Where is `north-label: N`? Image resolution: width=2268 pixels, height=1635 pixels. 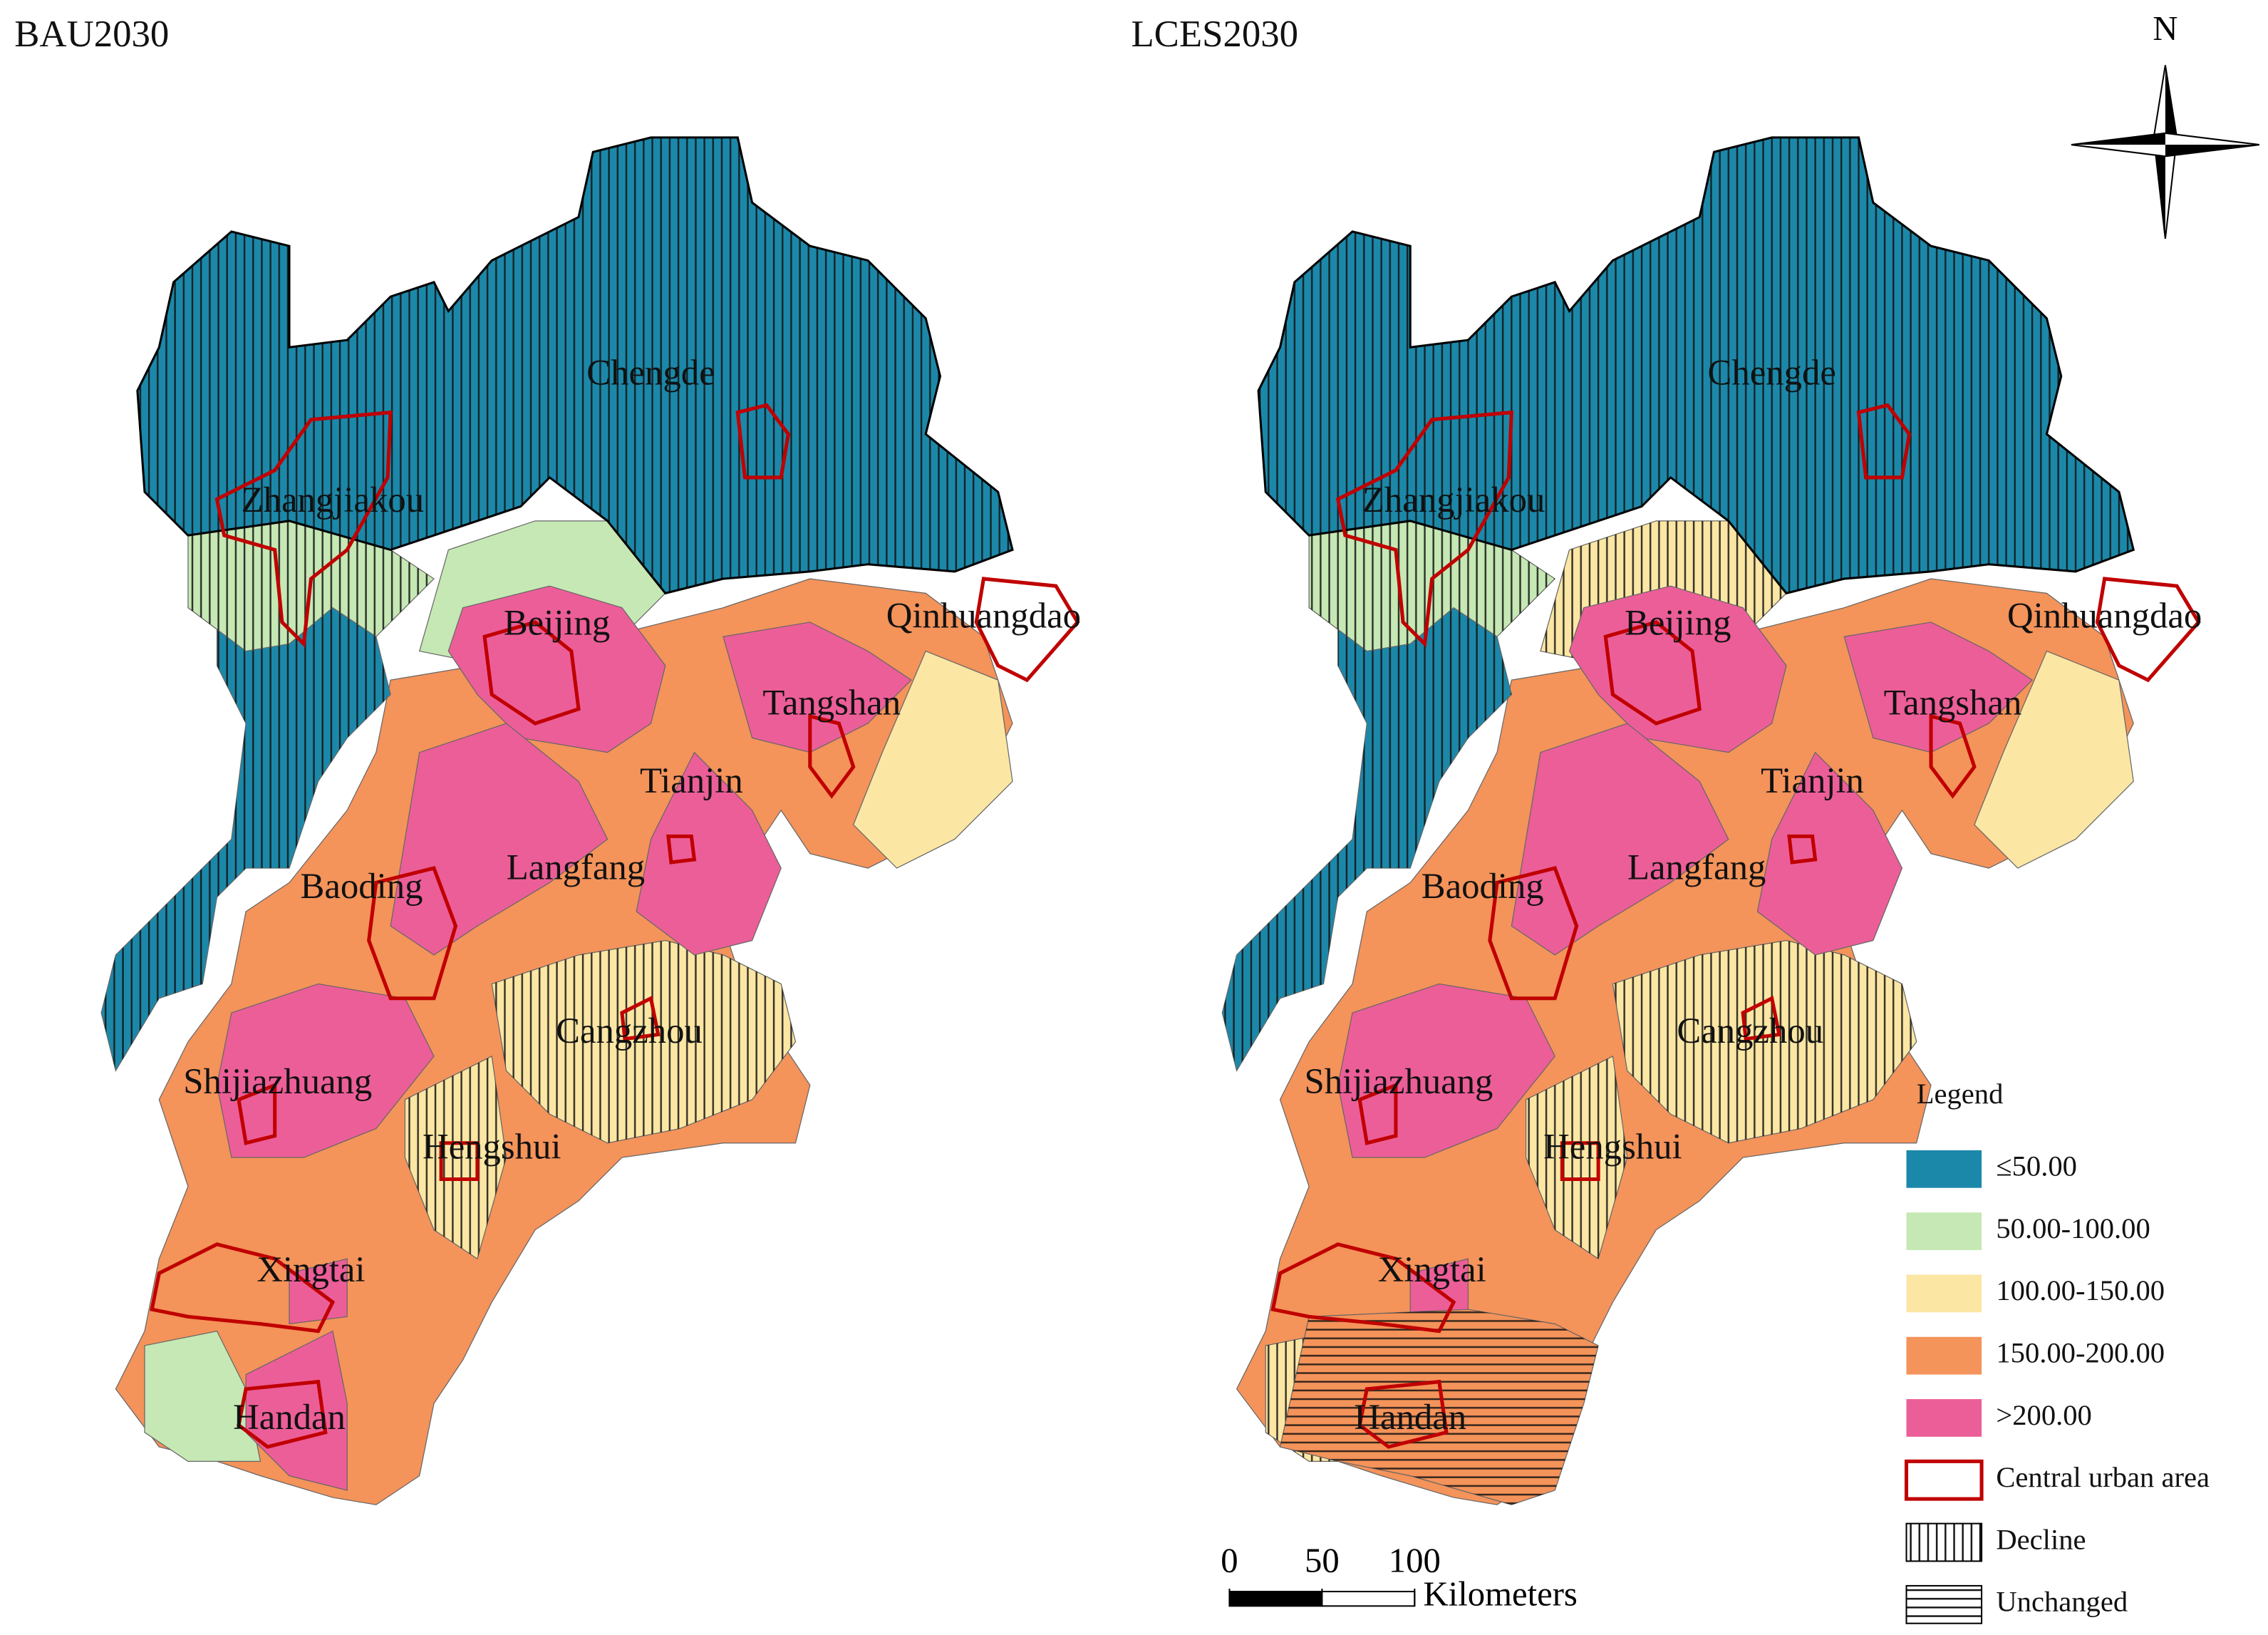 north-label: N is located at coordinates (2165, 28).